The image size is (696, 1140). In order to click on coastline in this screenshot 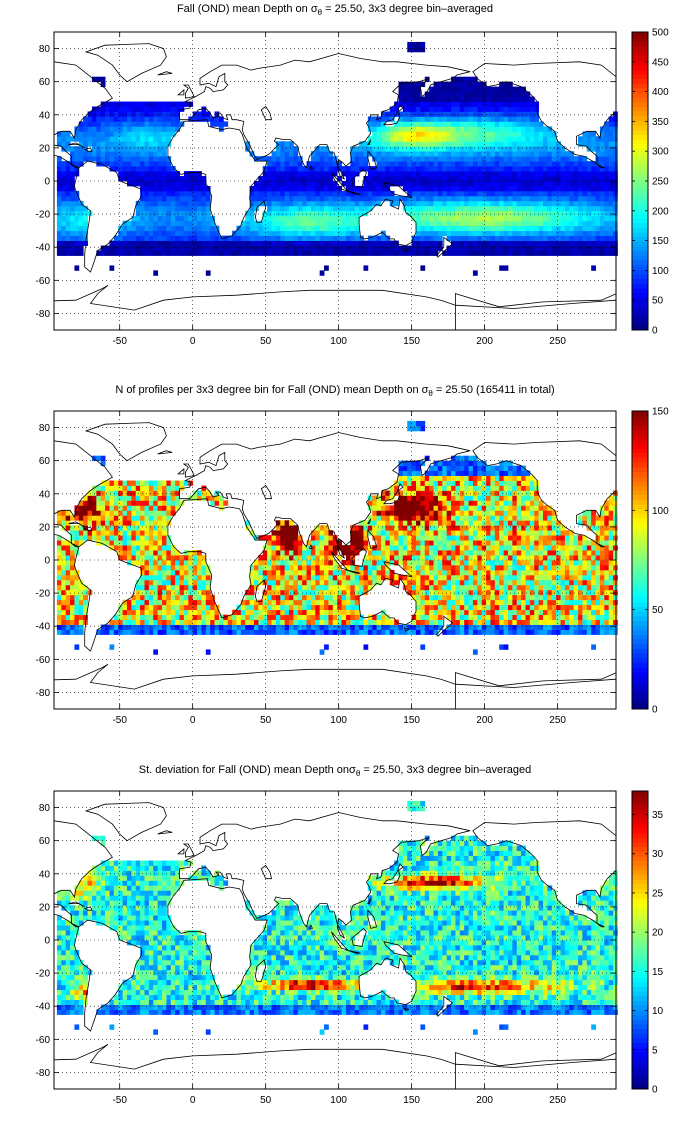, I will do `click(372, 160)`.